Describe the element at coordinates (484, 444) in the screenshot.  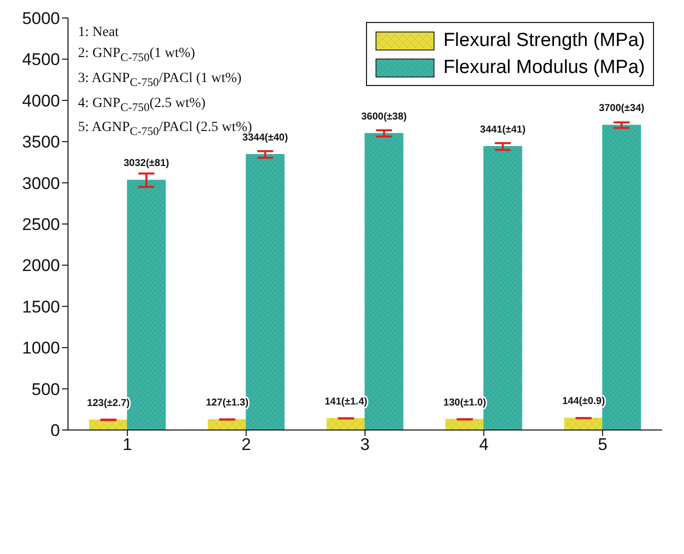
I see `x-tick-label: 4` at that location.